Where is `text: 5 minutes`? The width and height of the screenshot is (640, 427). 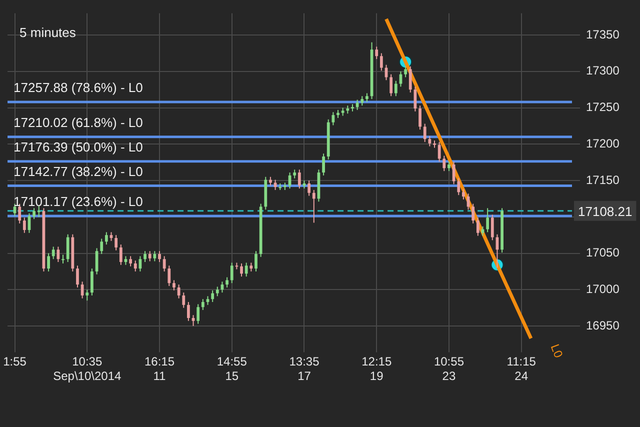
text: 5 minutes is located at coordinates (48, 32).